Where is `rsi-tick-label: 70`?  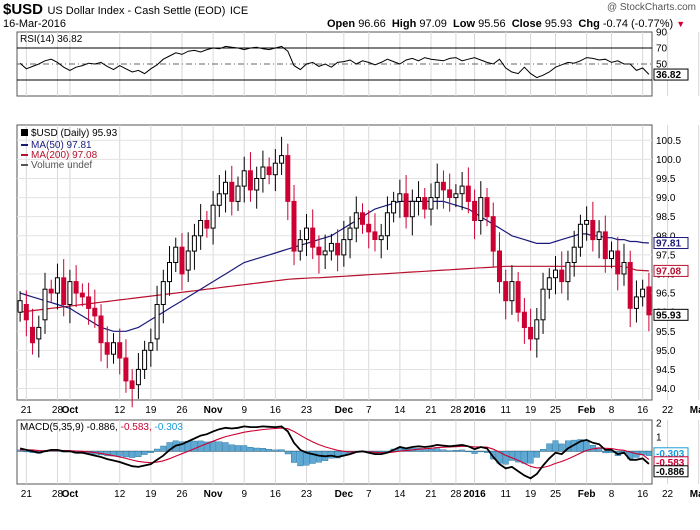 rsi-tick-label: 70 is located at coordinates (662, 49).